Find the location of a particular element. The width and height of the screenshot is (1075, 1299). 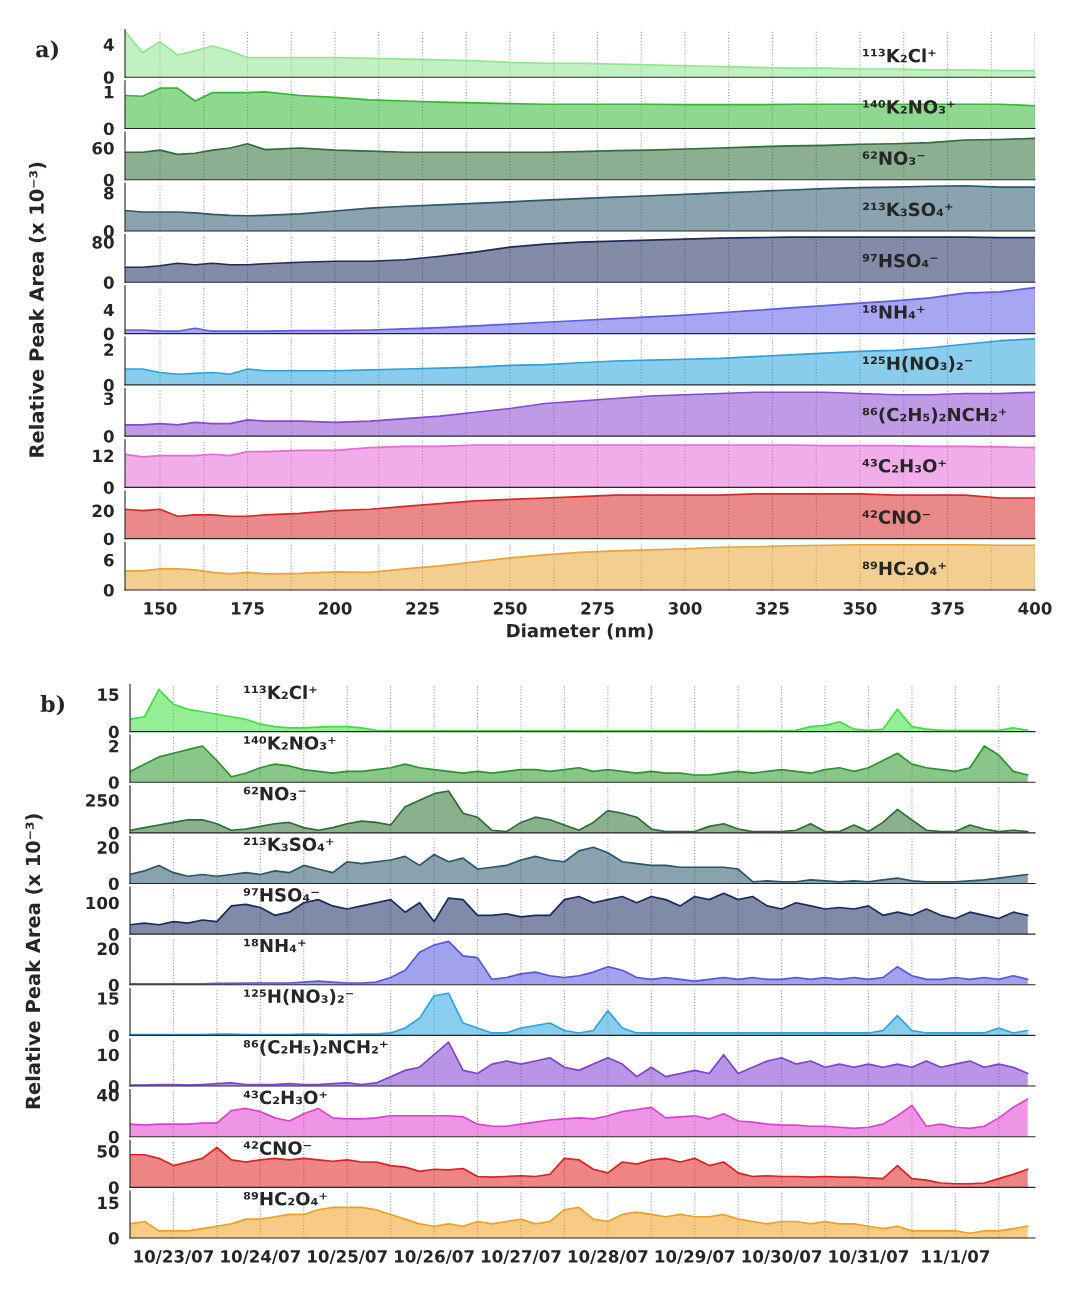

y-tick-label: 3 is located at coordinates (109, 399).